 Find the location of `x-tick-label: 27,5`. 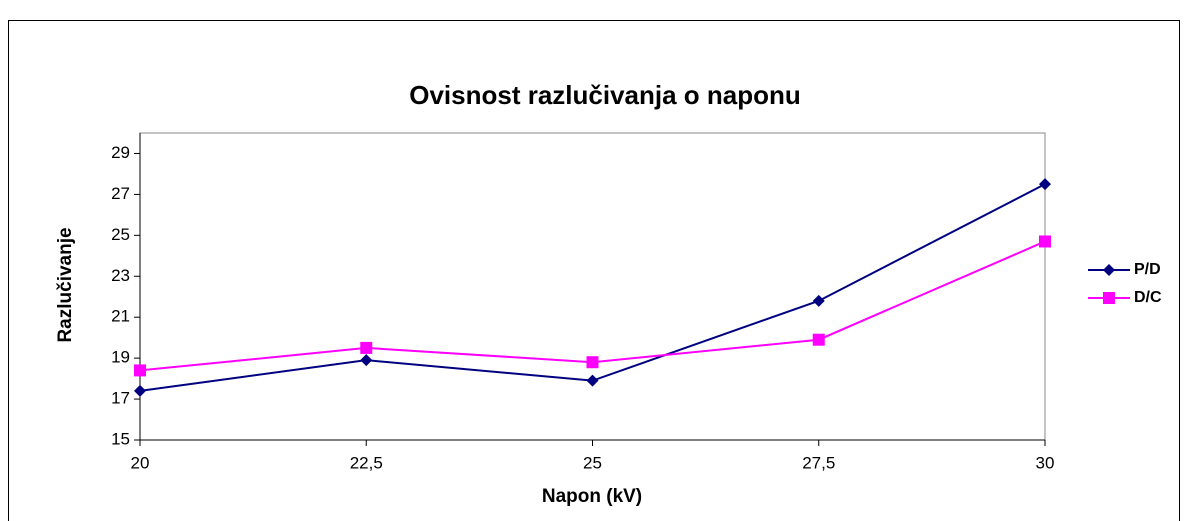

x-tick-label: 27,5 is located at coordinates (818, 462).